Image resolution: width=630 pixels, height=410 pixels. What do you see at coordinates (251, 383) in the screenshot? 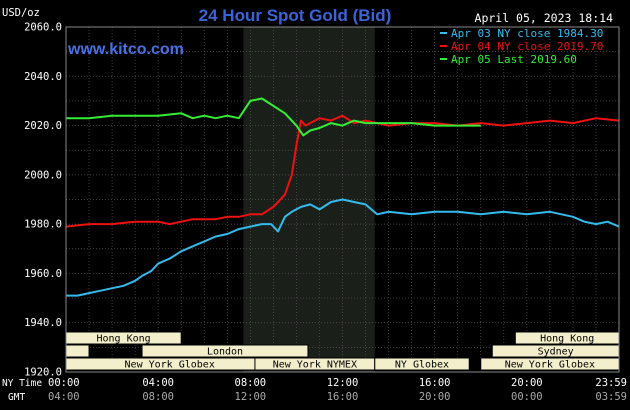
I see `x-tick-label-ny: 08:00` at bounding box center [251, 383].